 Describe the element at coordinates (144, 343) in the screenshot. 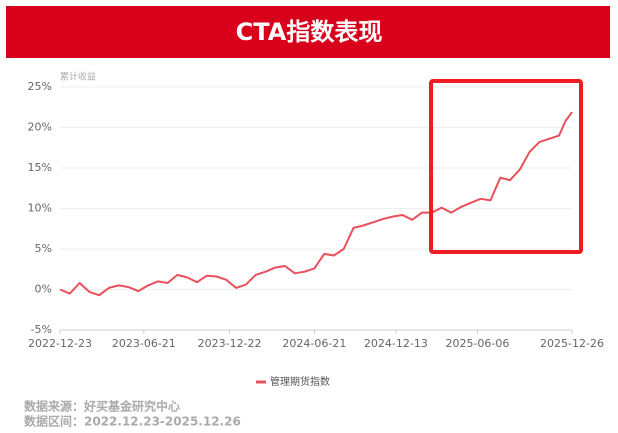

I see `x-tick-label: 2023-06-21` at that location.